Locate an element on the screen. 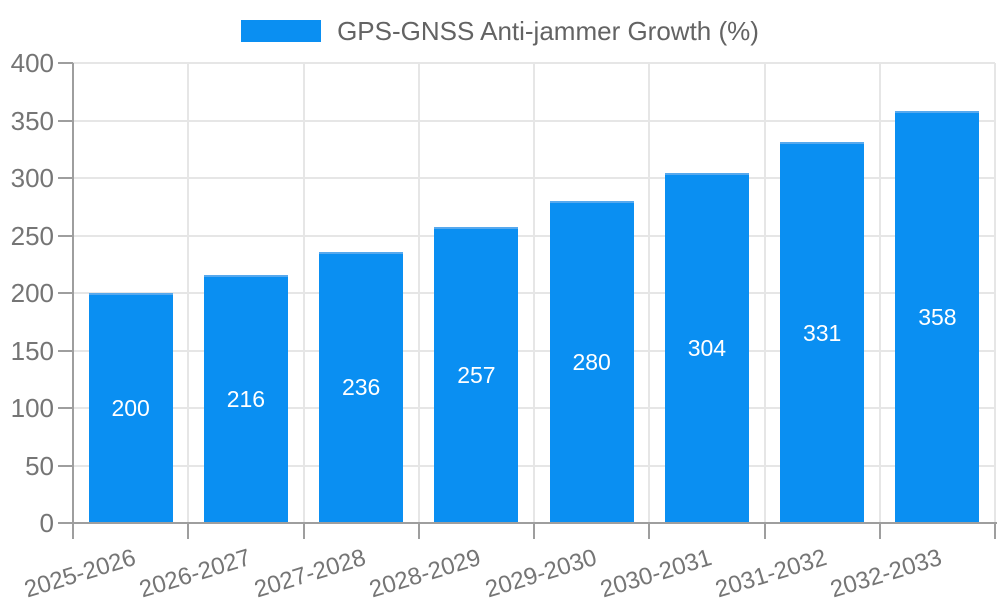  legend-swatch is located at coordinates (281, 31).